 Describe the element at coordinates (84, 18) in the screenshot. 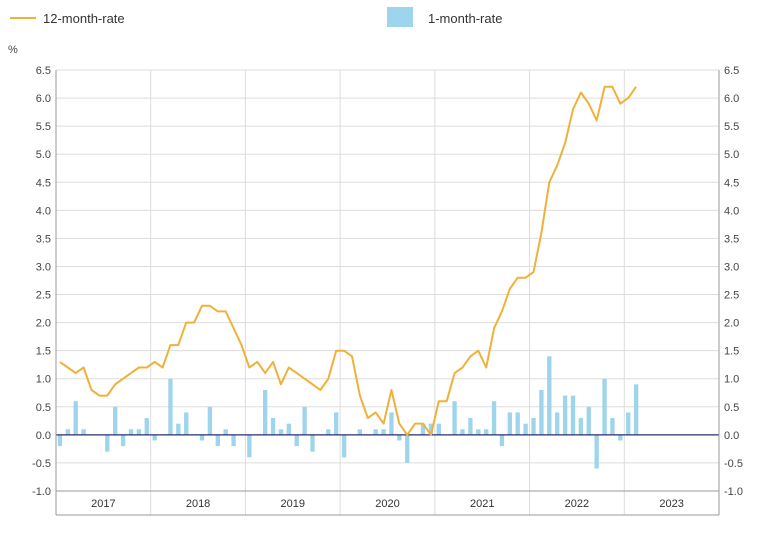

I see `legend-label-12-month-rate: 12-month-rate` at that location.